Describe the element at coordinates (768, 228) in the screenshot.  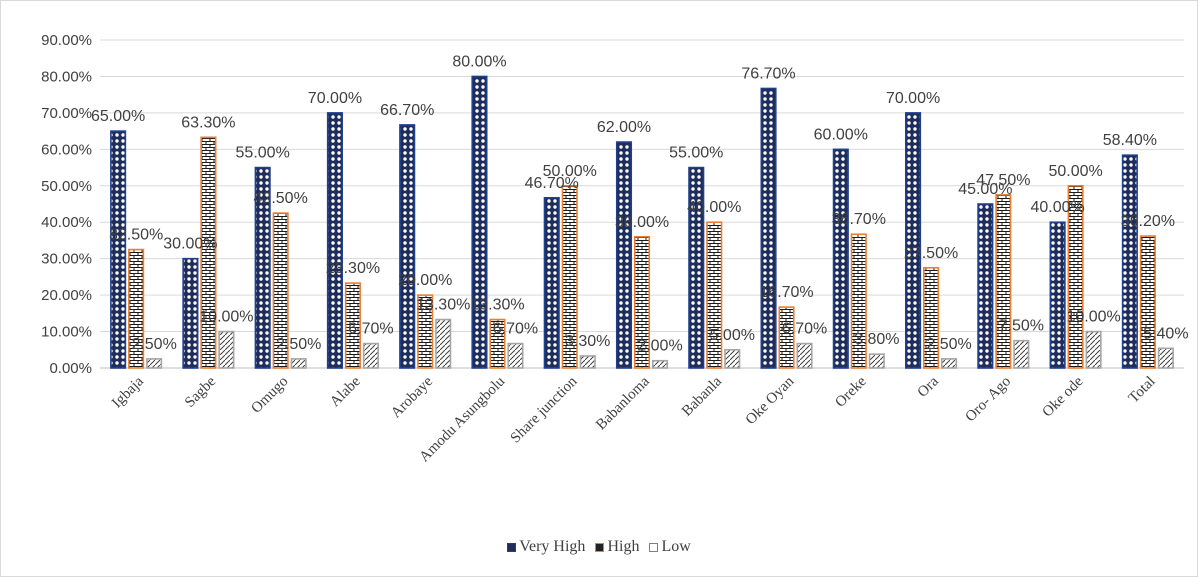
I see `bar-very-high-oke-oyan` at that location.